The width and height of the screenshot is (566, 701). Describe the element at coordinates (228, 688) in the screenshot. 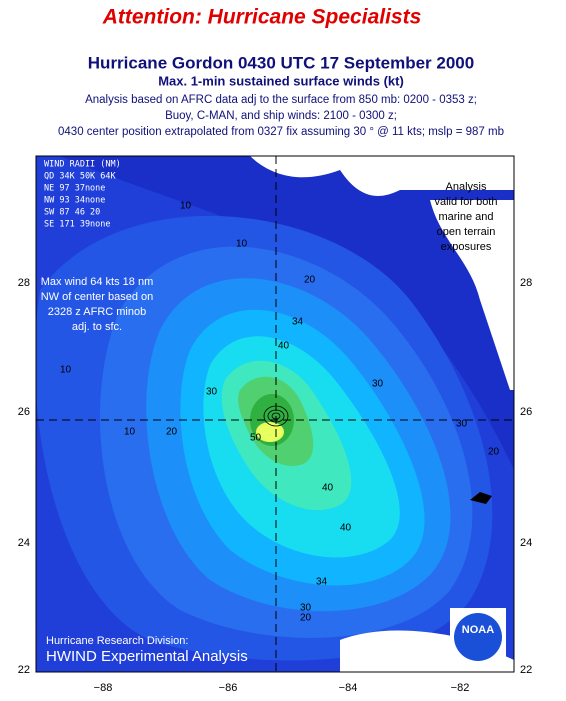

I see `lon-tick-label: −86` at that location.